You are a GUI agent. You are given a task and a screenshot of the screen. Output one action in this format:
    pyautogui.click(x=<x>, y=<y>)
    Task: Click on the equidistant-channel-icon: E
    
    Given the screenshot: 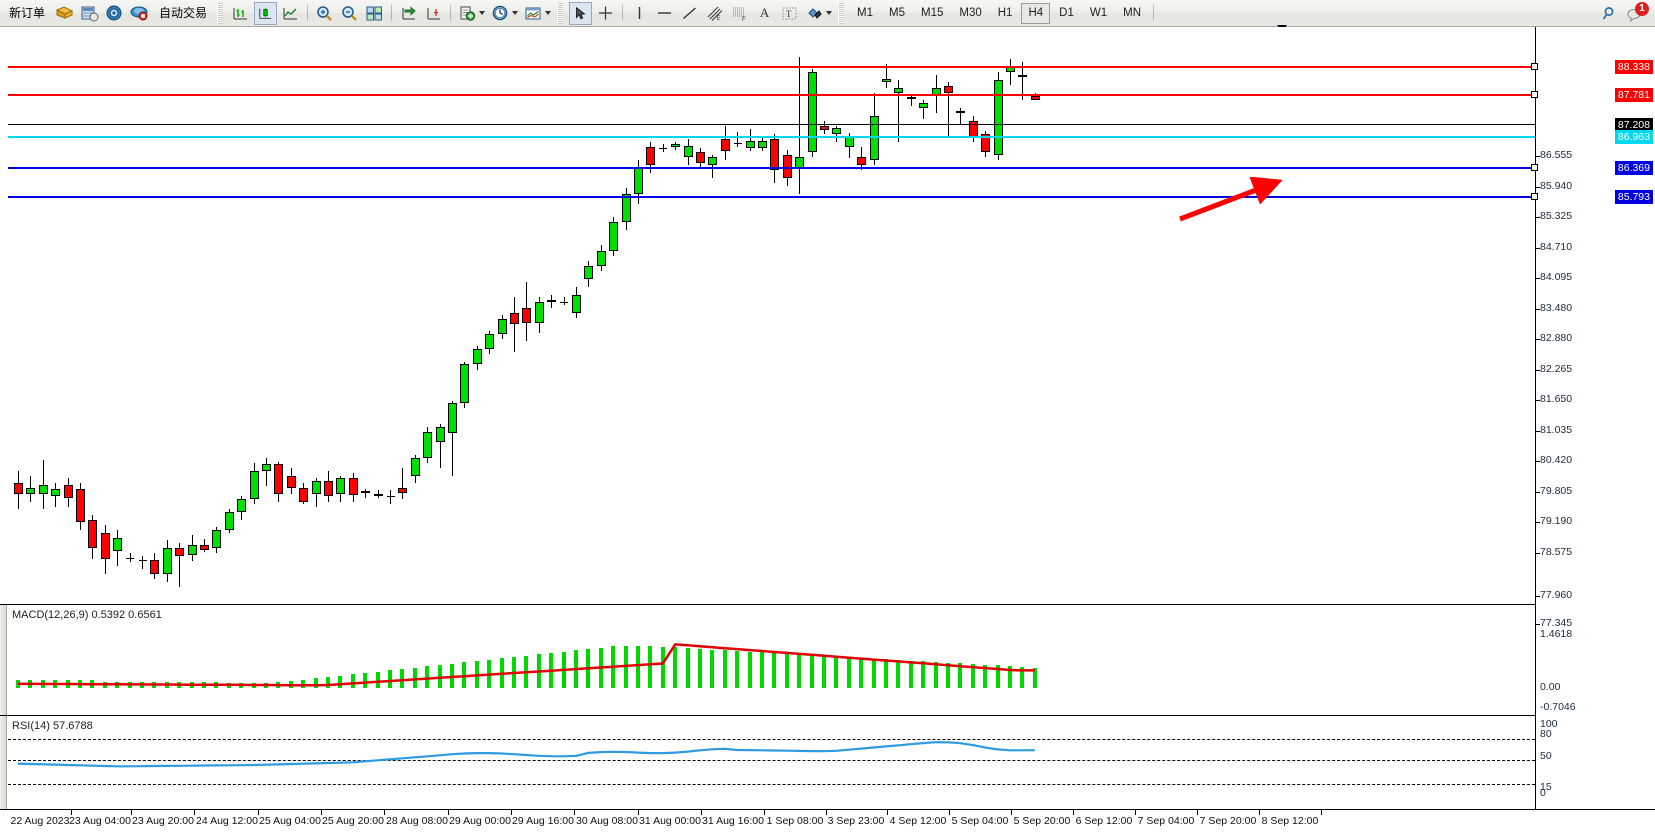 What is the action you would take?
    pyautogui.click(x=714, y=13)
    